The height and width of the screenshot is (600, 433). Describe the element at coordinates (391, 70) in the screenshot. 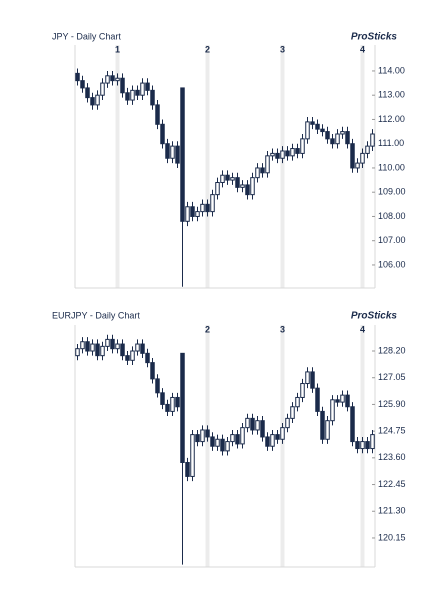

I see `y-tick-label: 114.00` at that location.